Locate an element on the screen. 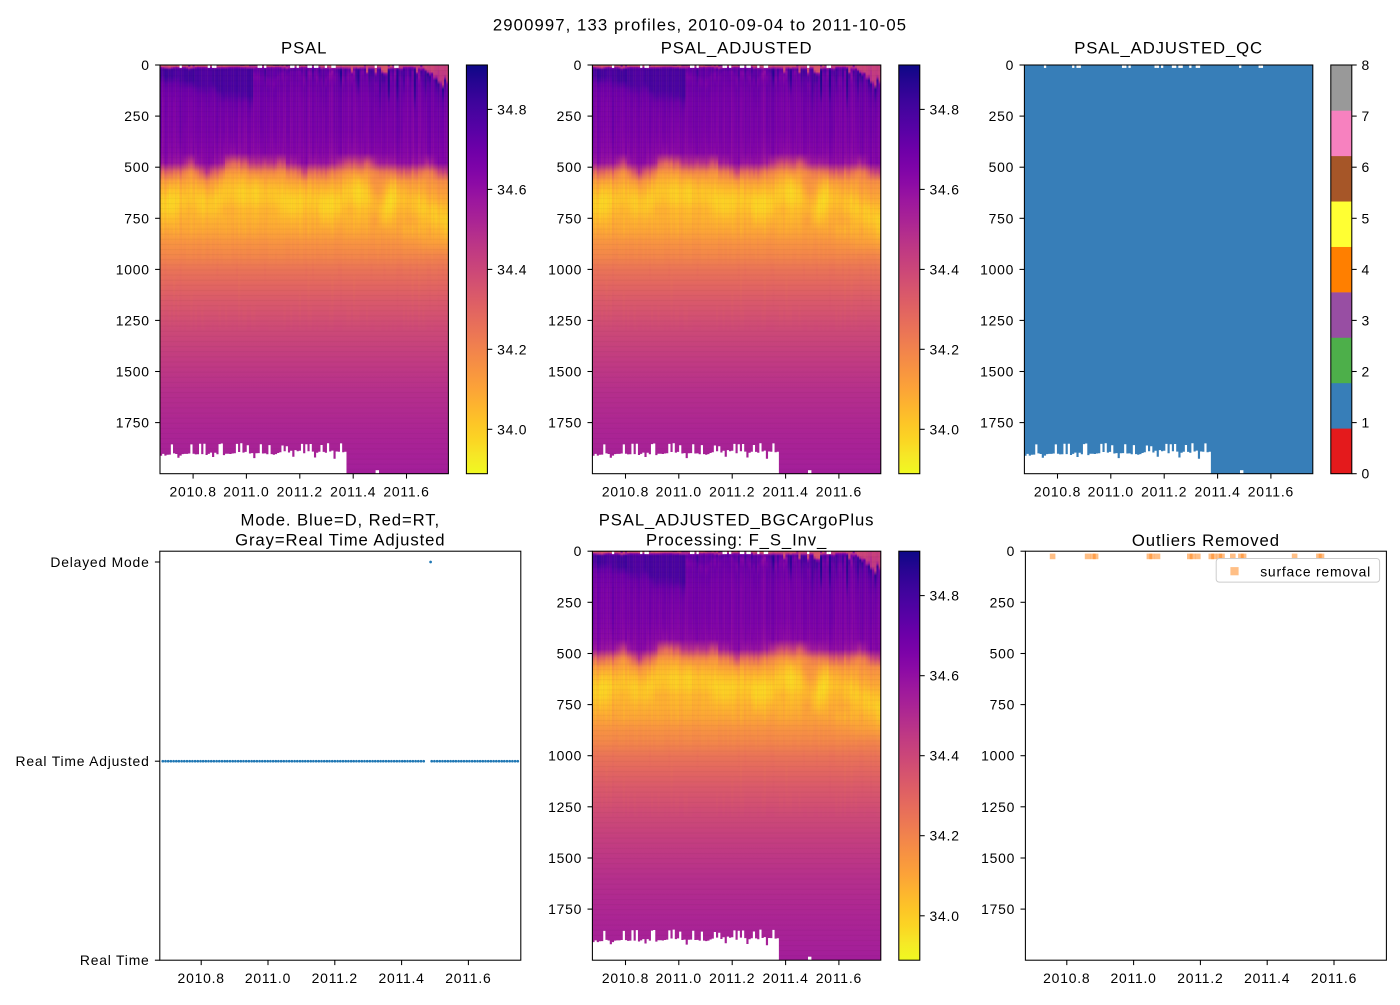 Image resolution: width=1400 pixels, height=1005 pixels. svg-text: PSAL_ADJUSTED_QC is located at coordinates (1168, 48).